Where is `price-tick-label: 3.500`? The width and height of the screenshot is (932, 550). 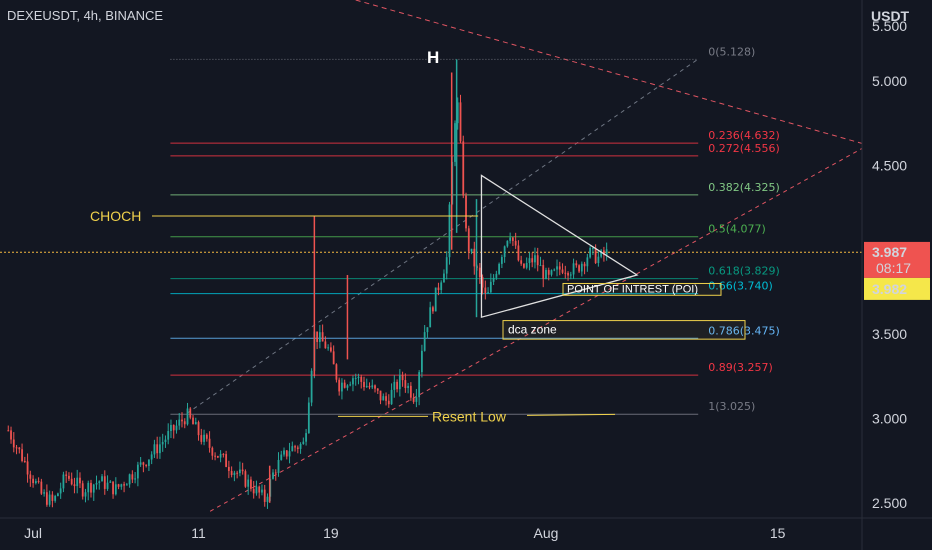 price-tick-label: 3.500 is located at coordinates (889, 334).